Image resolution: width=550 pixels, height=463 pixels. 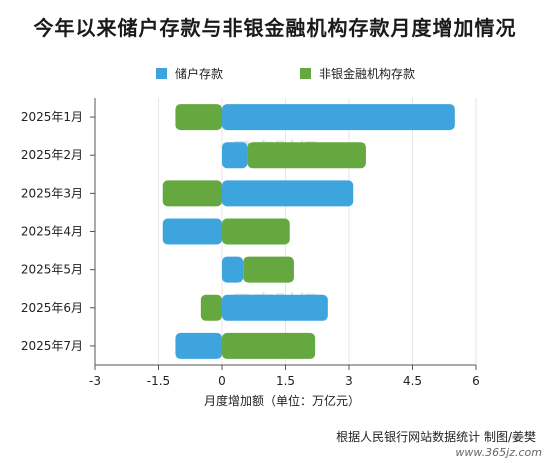 I want to click on legend-label: 非银金融机构存款, so click(x=367, y=73).